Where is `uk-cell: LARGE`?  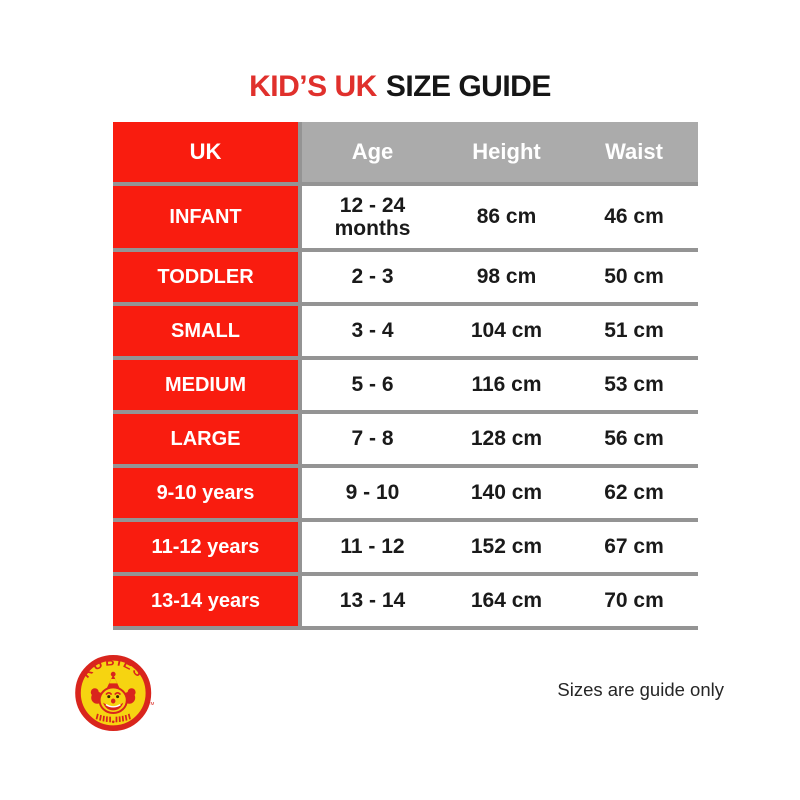 uk-cell: LARGE is located at coordinates (207, 438).